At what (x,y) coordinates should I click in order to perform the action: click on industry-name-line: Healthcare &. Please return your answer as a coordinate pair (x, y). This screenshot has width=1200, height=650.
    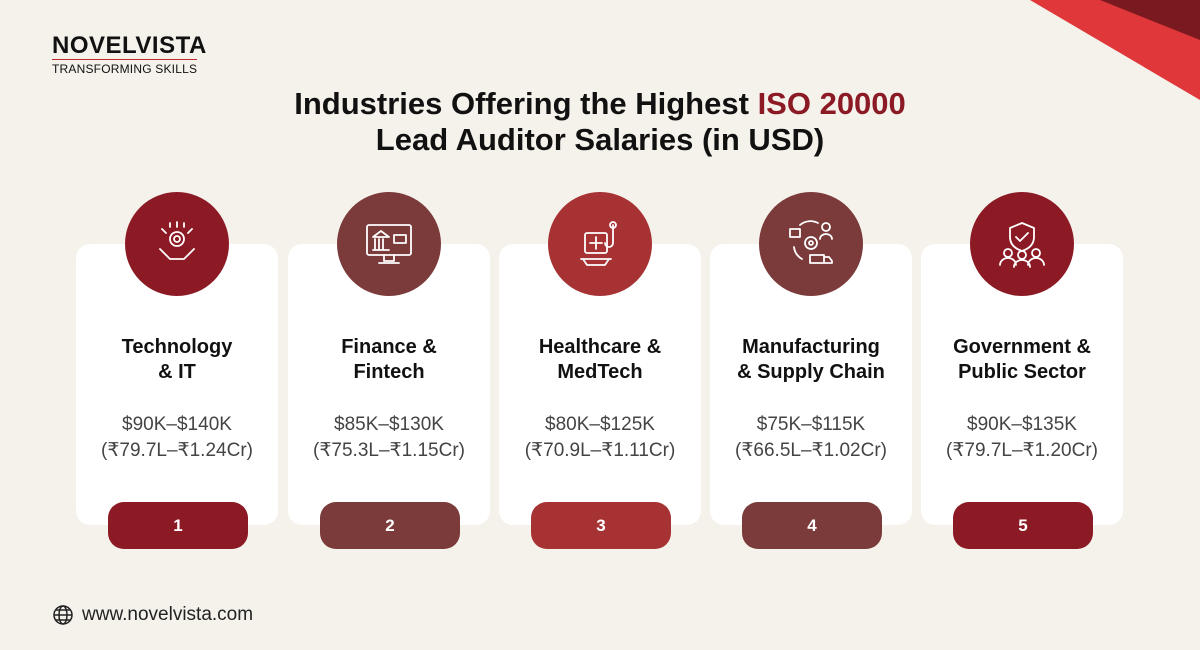
    Looking at the image, I should click on (600, 347).